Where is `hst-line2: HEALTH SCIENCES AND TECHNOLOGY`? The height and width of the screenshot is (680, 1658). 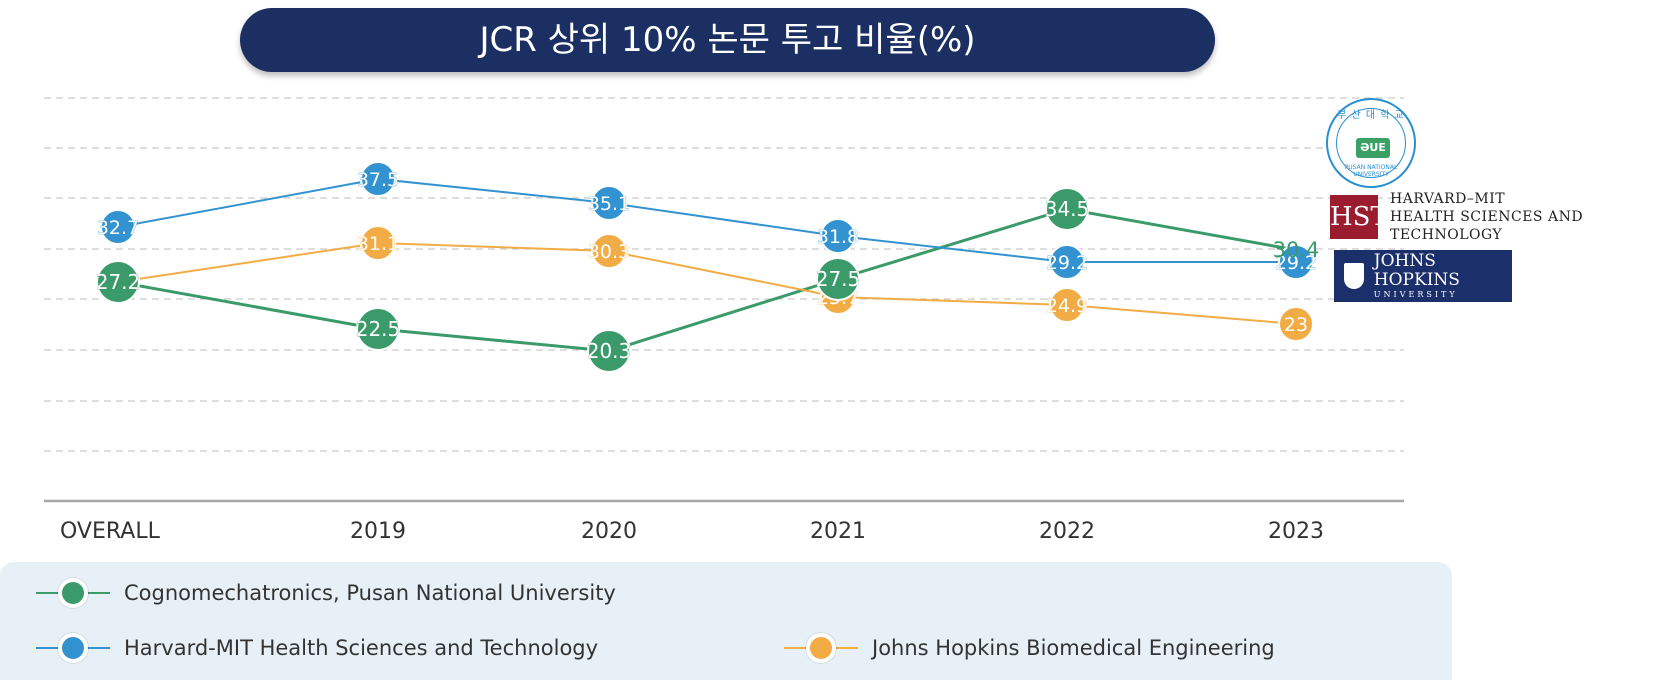 hst-line2: HEALTH SCIENCES AND TECHNOLOGY is located at coordinates (1487, 226).